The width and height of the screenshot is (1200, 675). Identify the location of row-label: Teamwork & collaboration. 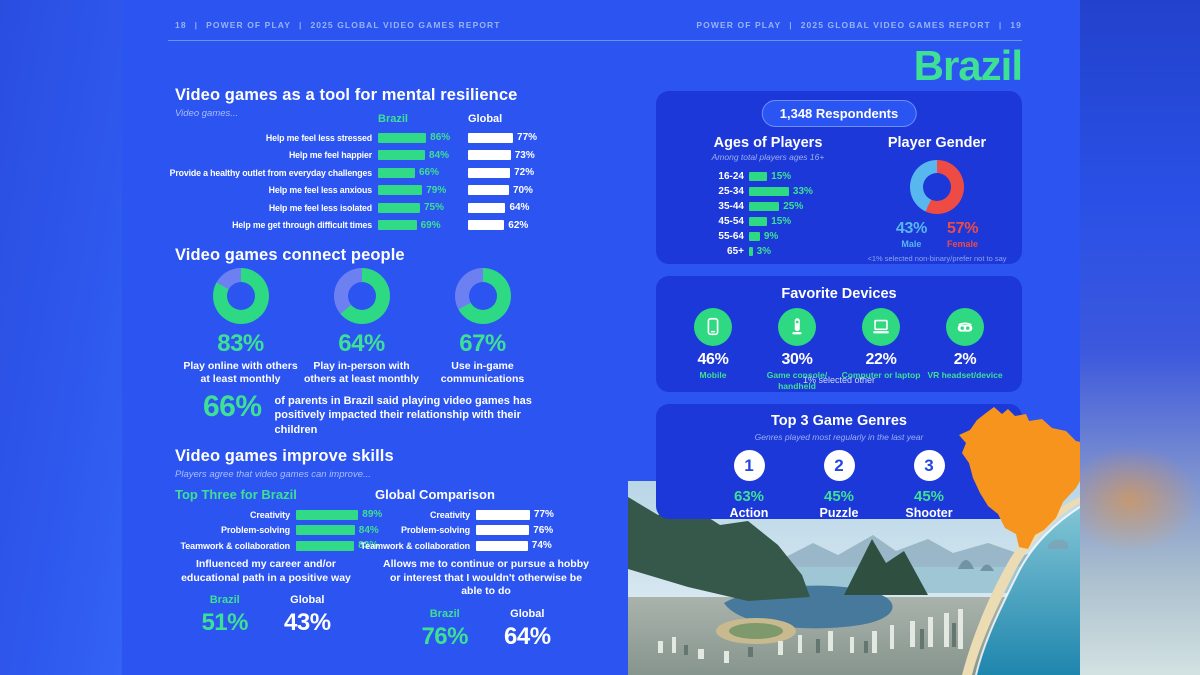
(235, 545).